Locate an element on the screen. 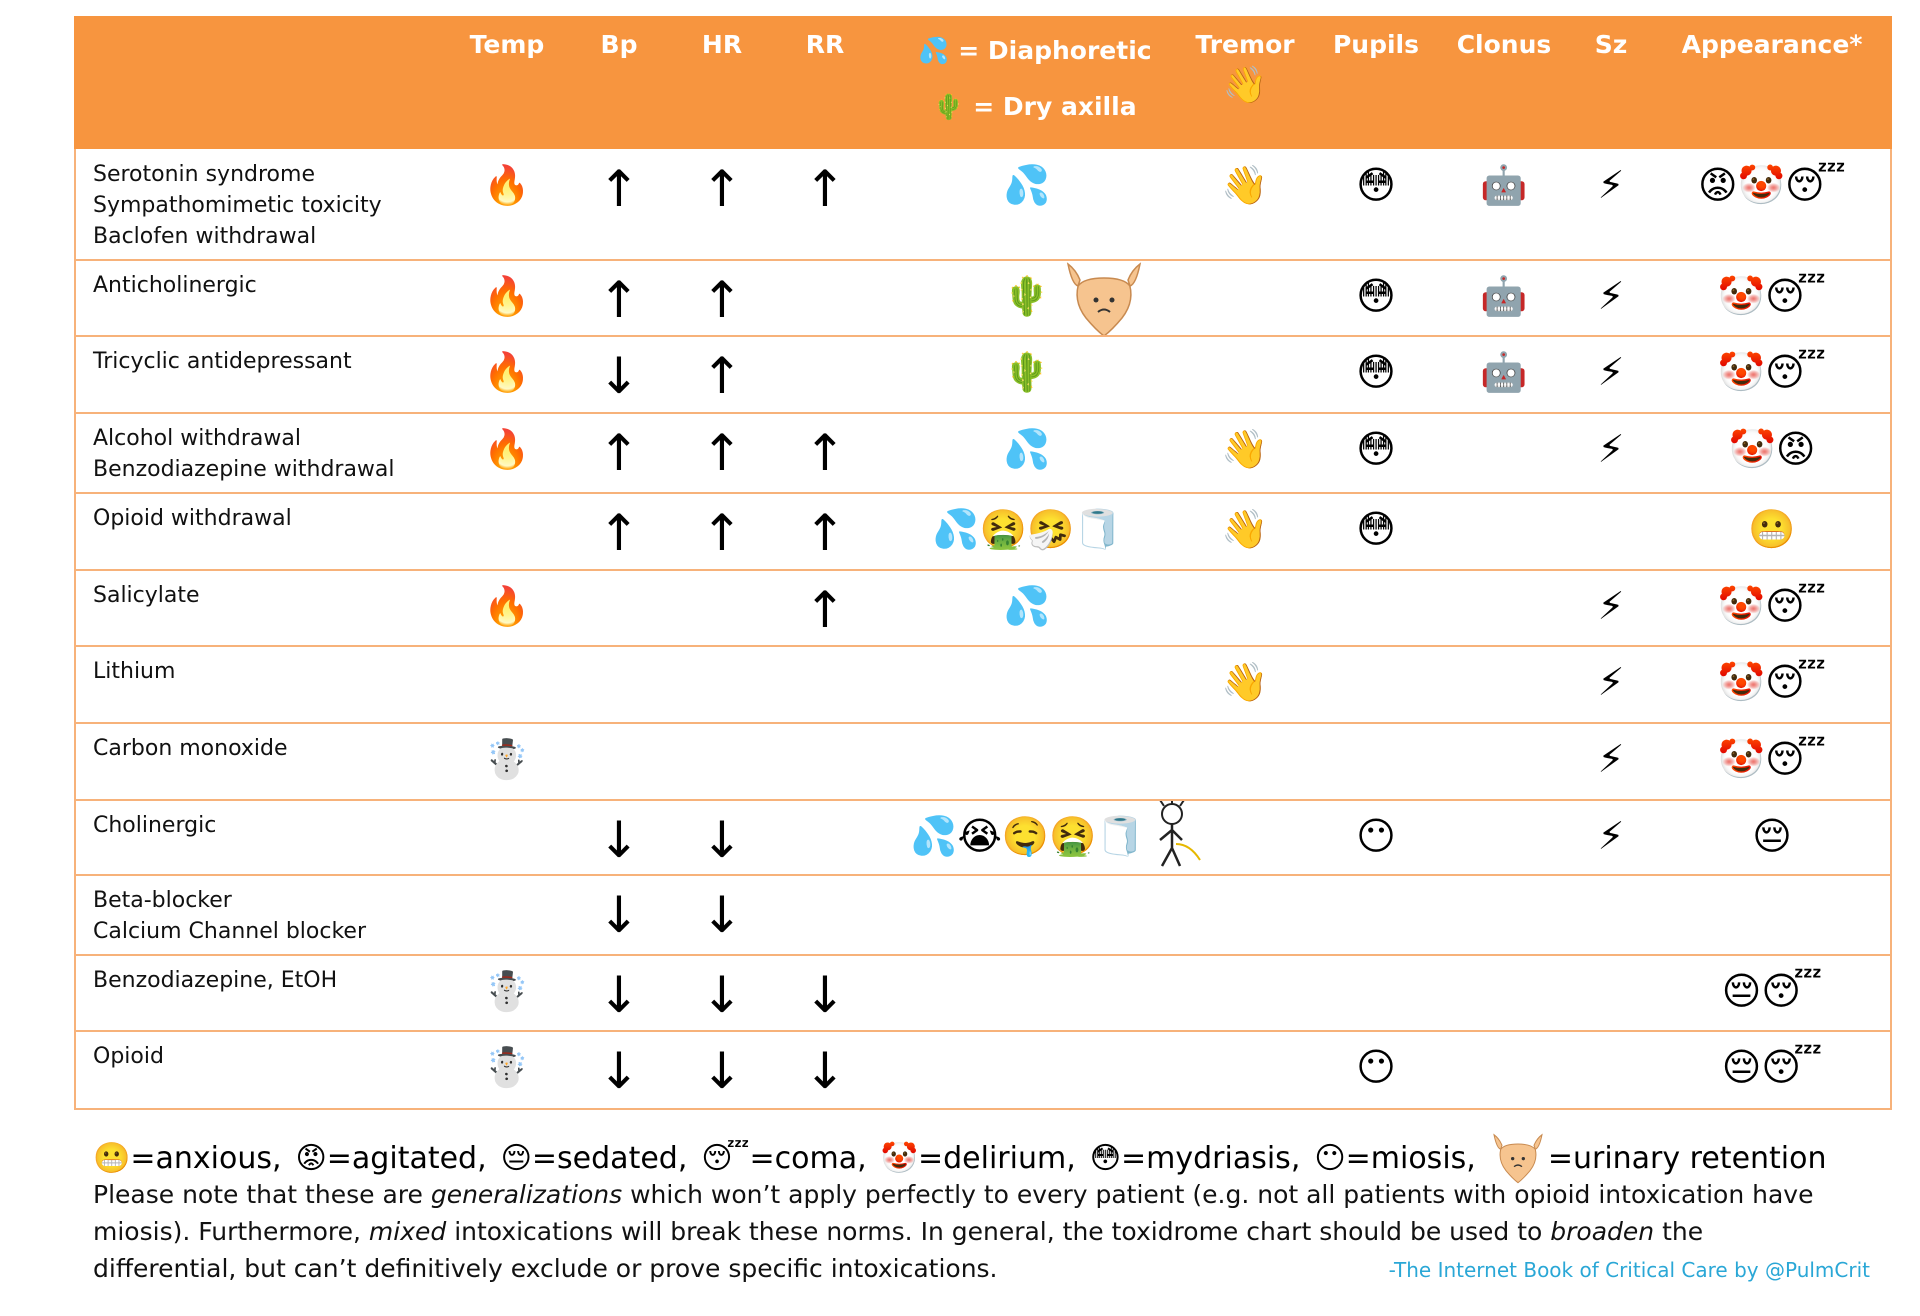  legend-item: 😬=anxious, is located at coordinates (187, 1158).